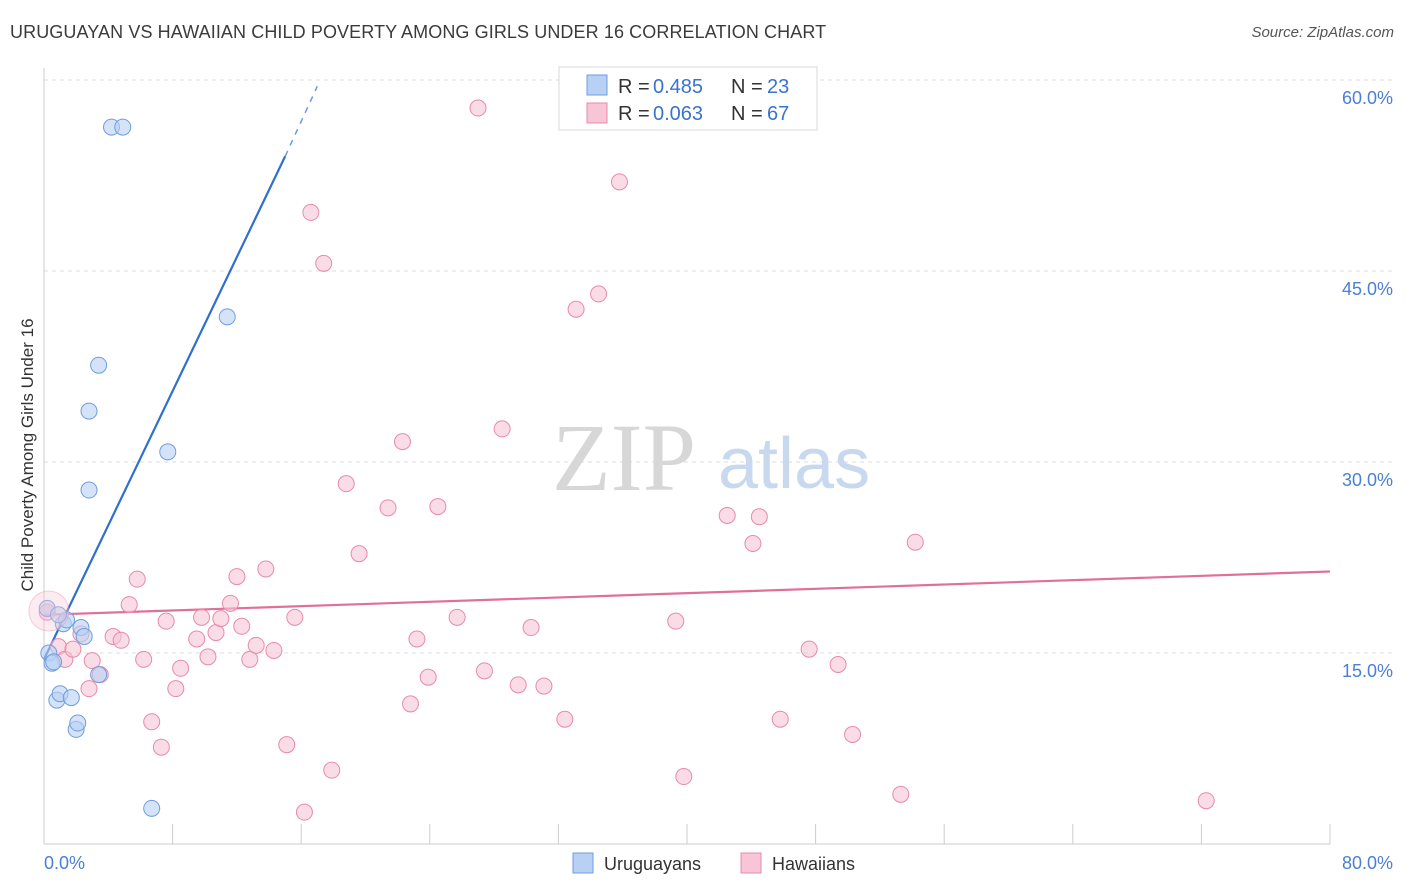 This screenshot has width=1406, height=892. Describe the element at coordinates (1367, 384) in the screenshot. I see `y-tick-labels: 15.0% 30.0% 45.0% 60.0%` at that location.